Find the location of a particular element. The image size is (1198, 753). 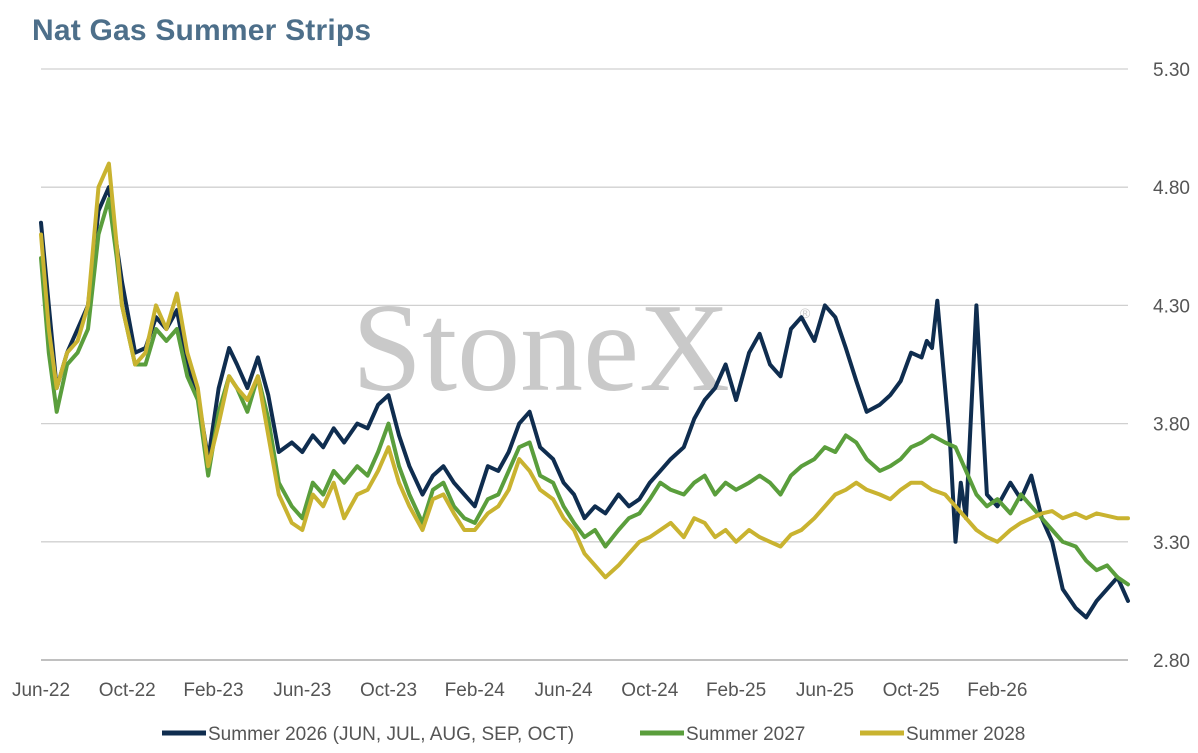

x-tick-label: Jun-23 is located at coordinates (302, 690).